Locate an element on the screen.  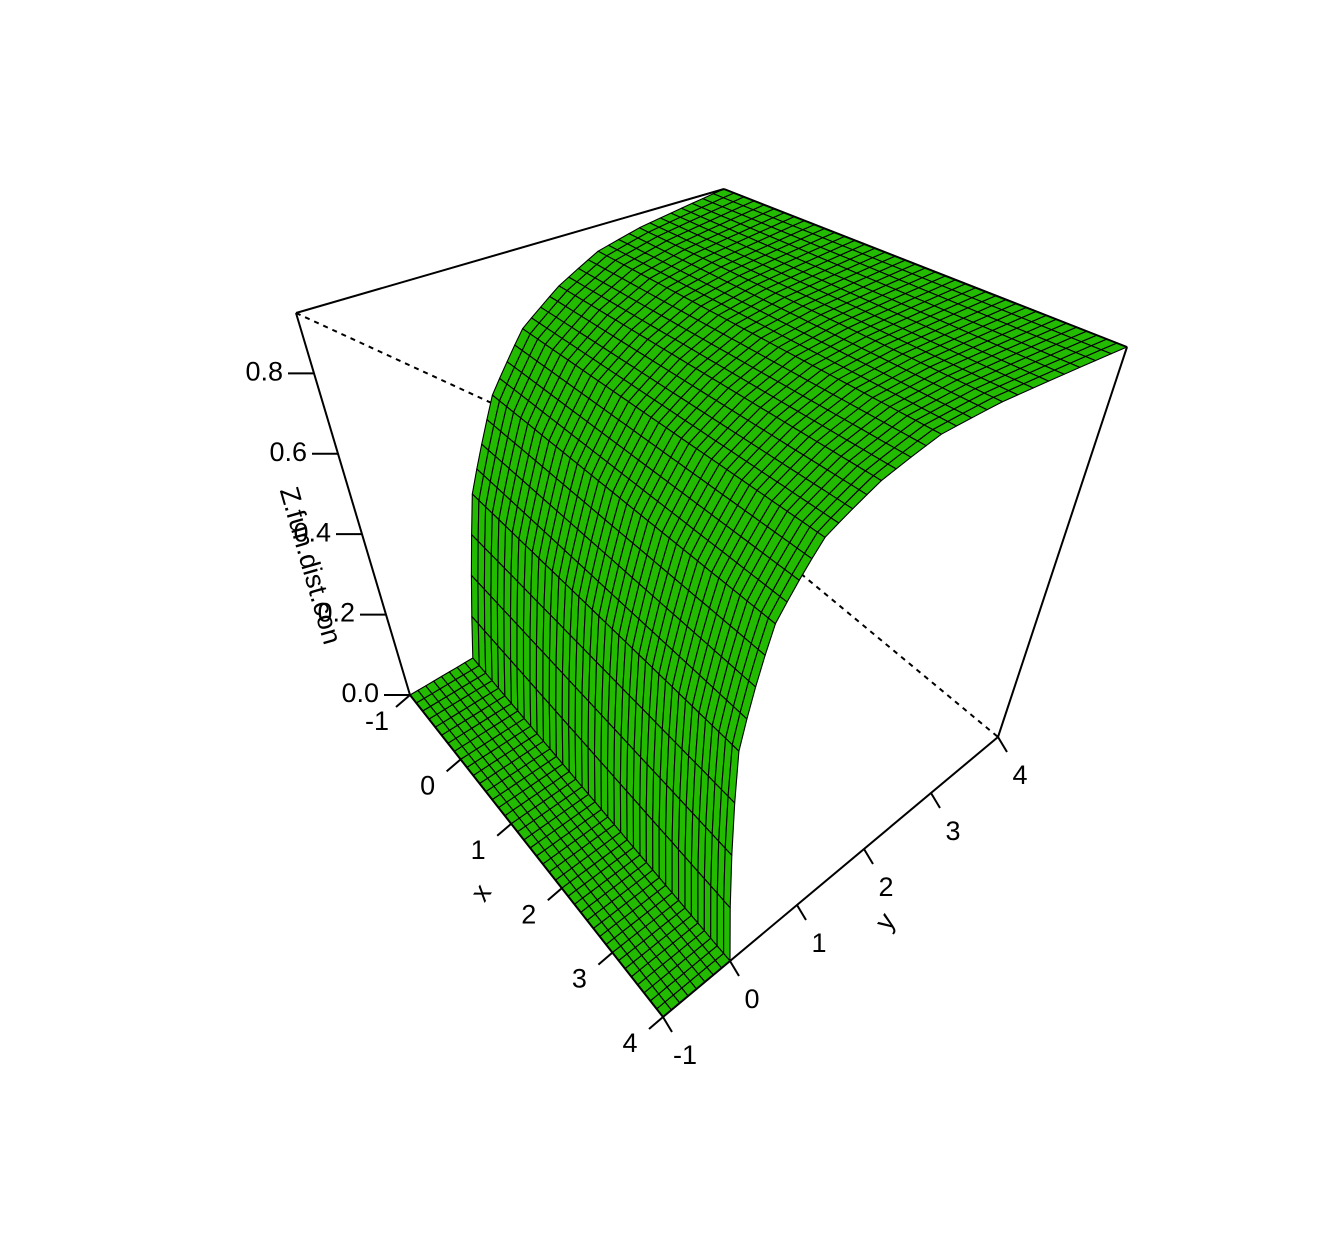
y-tick-label: -1 is located at coordinates (685, 1055).